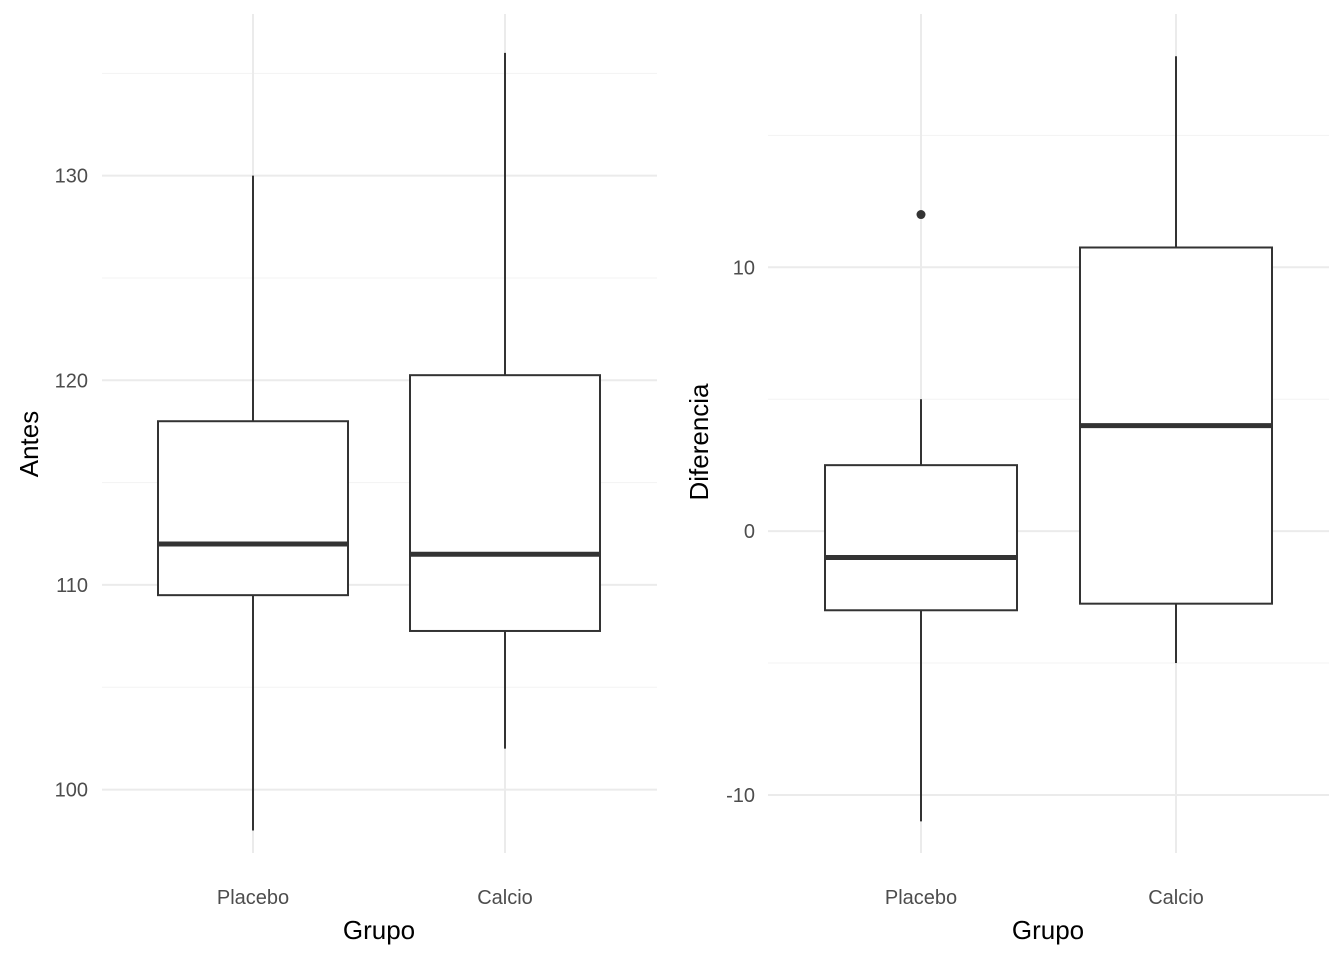  What do you see at coordinates (29, 444) in the screenshot?
I see `y-axis-title: Antes` at bounding box center [29, 444].